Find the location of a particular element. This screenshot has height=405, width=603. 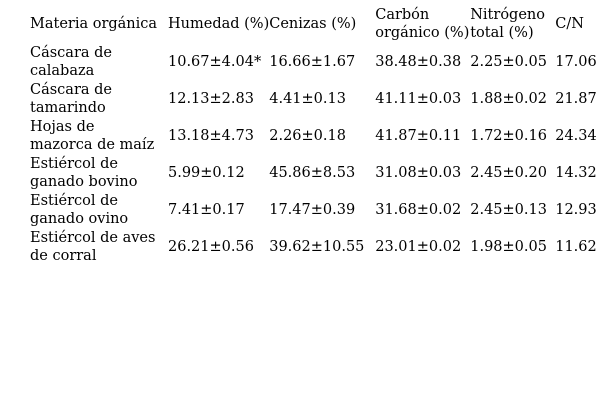

cell-cn: 24.34 is located at coordinates (576, 135).